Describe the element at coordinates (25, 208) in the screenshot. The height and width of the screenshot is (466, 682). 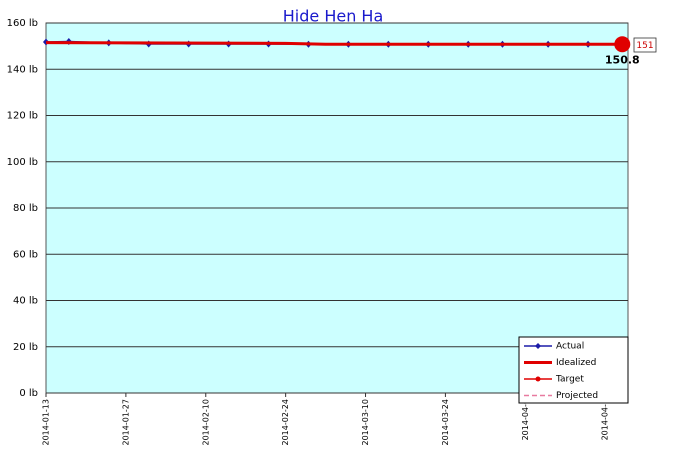
I see `y-tick-label: 80 lb` at that location.